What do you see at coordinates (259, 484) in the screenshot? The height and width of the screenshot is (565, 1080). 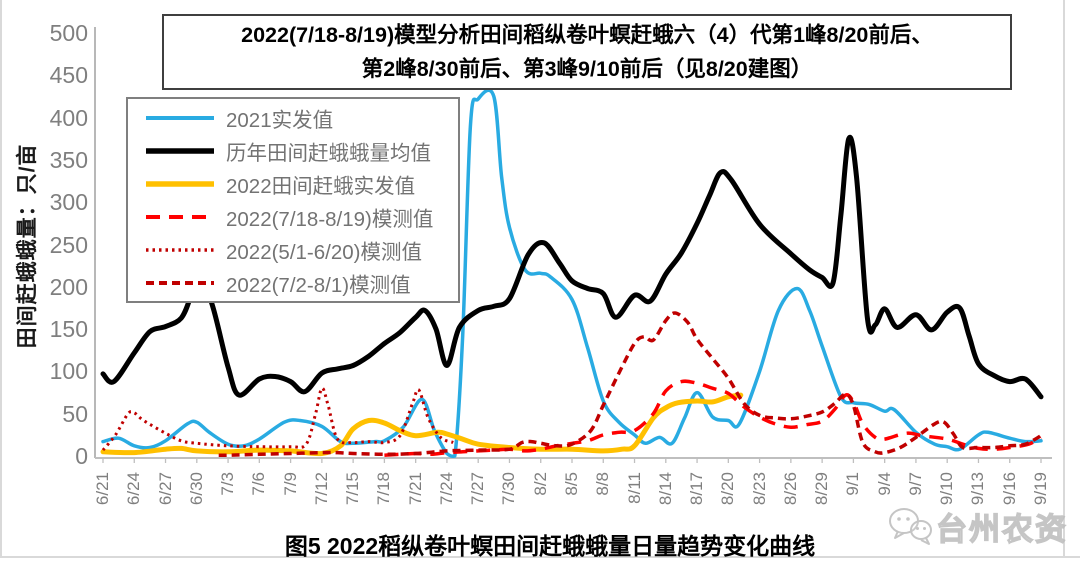 I see `x-tick-label: 7/6` at bounding box center [259, 484].